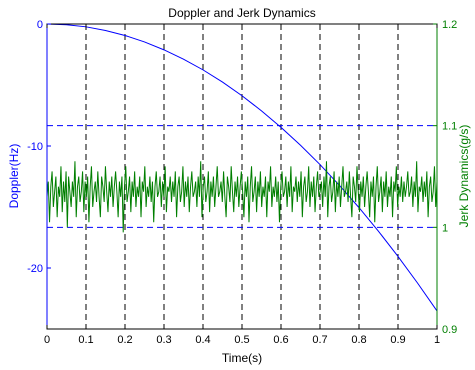  Describe the element at coordinates (202, 340) in the screenshot. I see `x-tick-label: 0.4` at that location.